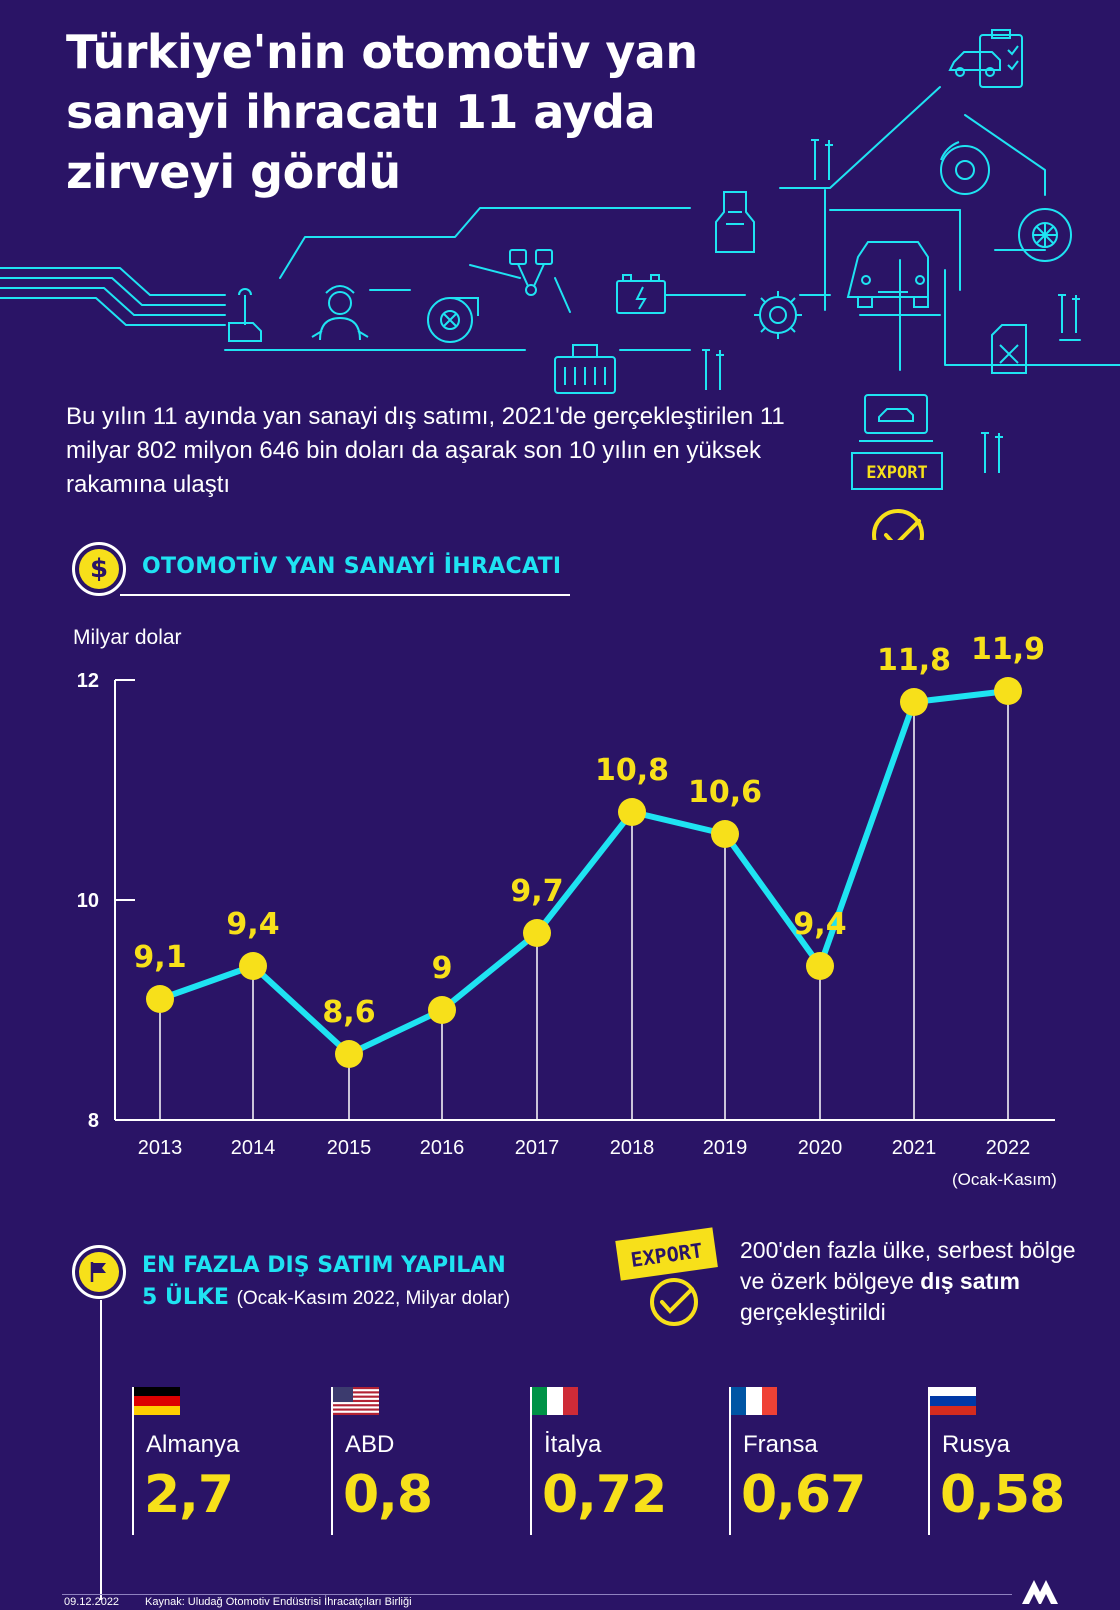 The width and height of the screenshot is (1120, 1610). What do you see at coordinates (725, 792) in the screenshot?
I see `data-label: 10,6` at bounding box center [725, 792].